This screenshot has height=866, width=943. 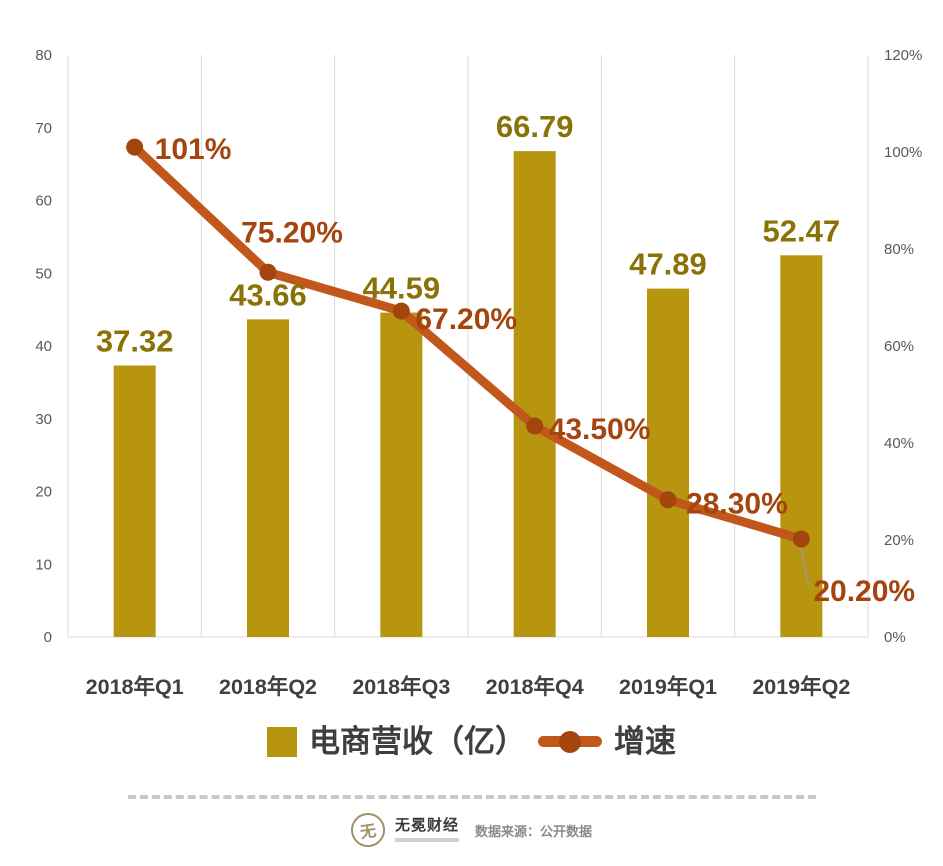 What do you see at coordinates (903, 55) in the screenshot?
I see `right-axis-tick: 120%` at bounding box center [903, 55].